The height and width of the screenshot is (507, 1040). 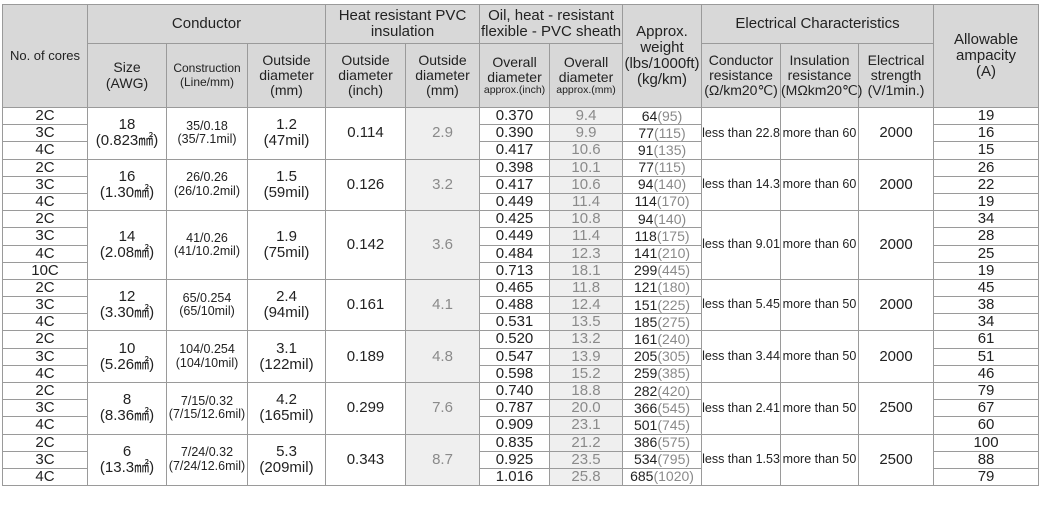 What do you see at coordinates (586, 89) in the screenshot?
I see `header-overall-mm-note: approx.(mm)` at bounding box center [586, 89].